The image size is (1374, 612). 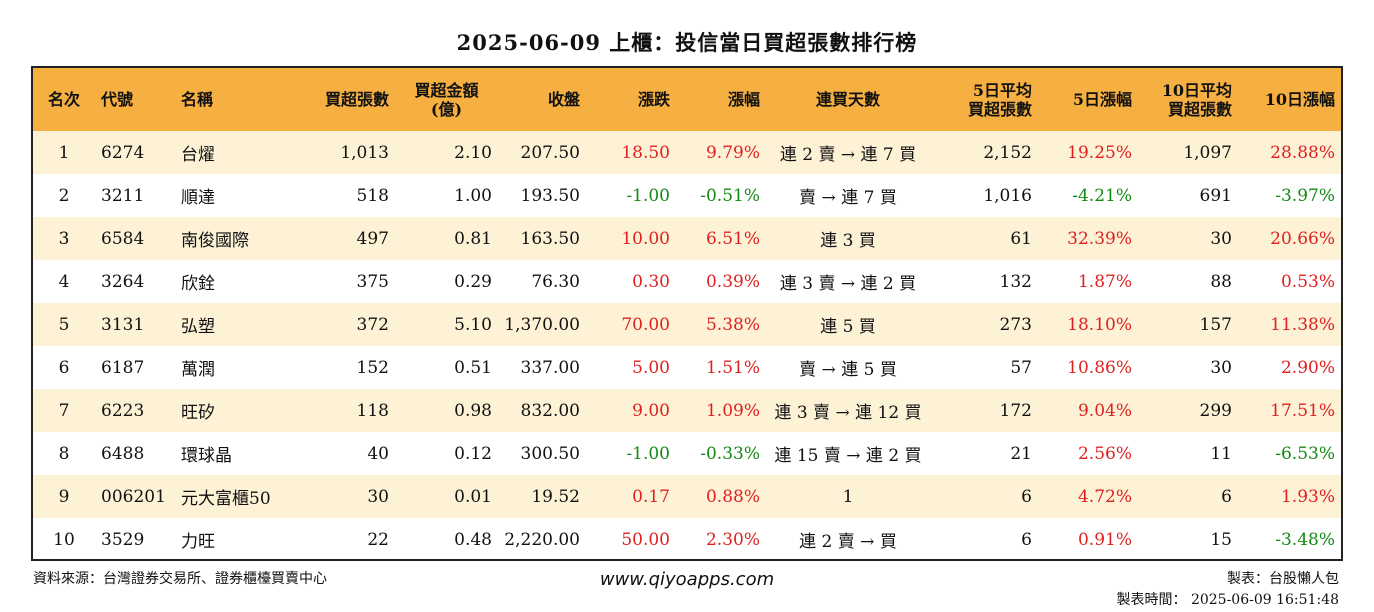 I want to click on cell-change-pct: 1.51%, so click(x=732, y=367).